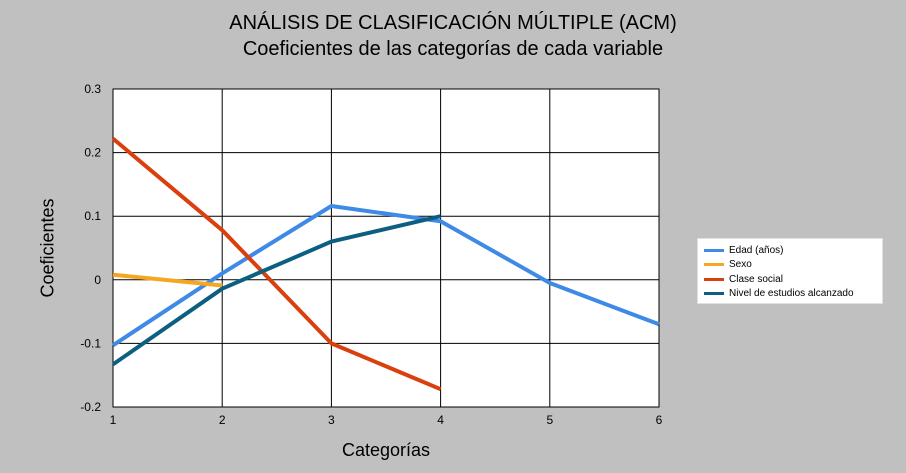 This screenshot has height=473, width=906. Describe the element at coordinates (113, 420) in the screenshot. I see `x-tick-label: 1` at that location.